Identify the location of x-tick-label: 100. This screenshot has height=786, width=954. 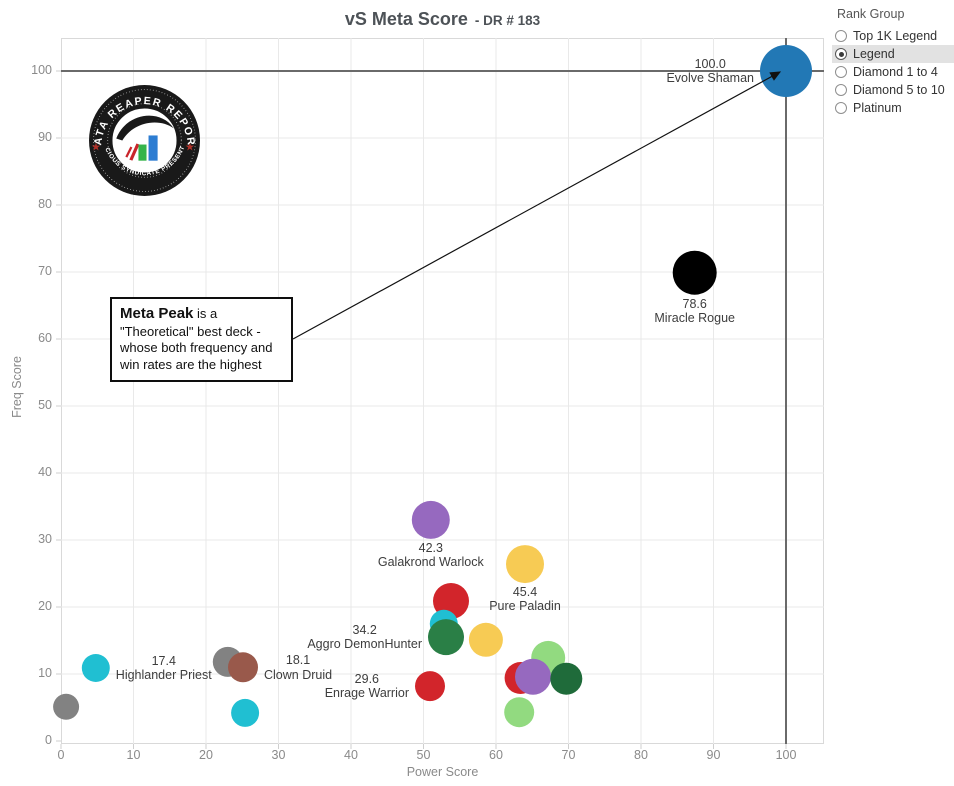
(786, 755).